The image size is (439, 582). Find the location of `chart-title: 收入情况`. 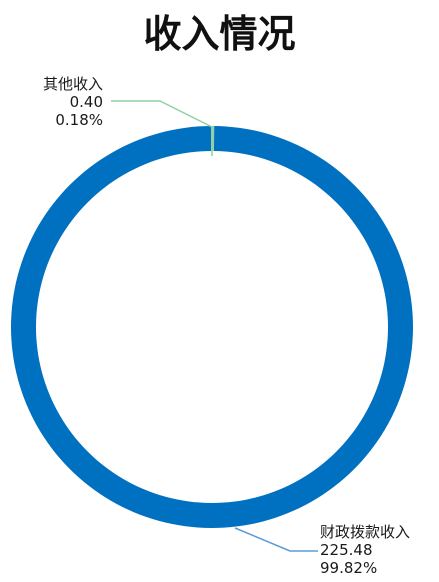

chart-title: 收入情况 is located at coordinates (219, 34).